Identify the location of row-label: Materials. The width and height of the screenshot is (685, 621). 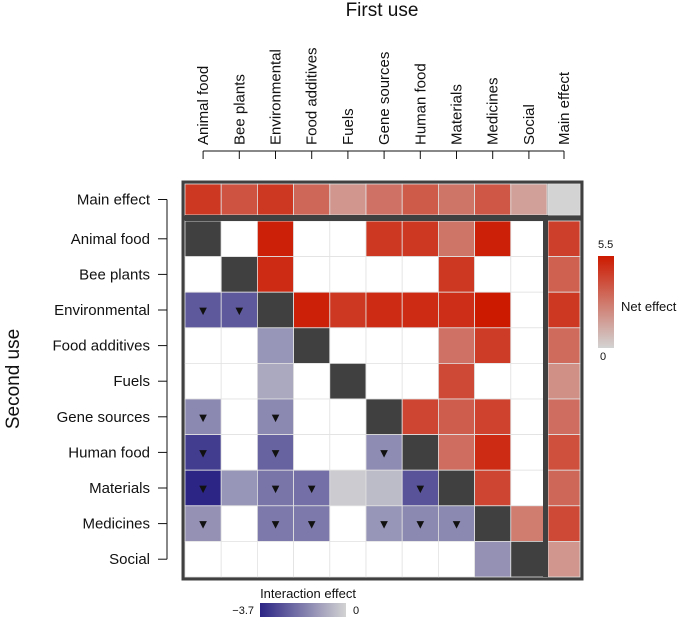
(119, 488).